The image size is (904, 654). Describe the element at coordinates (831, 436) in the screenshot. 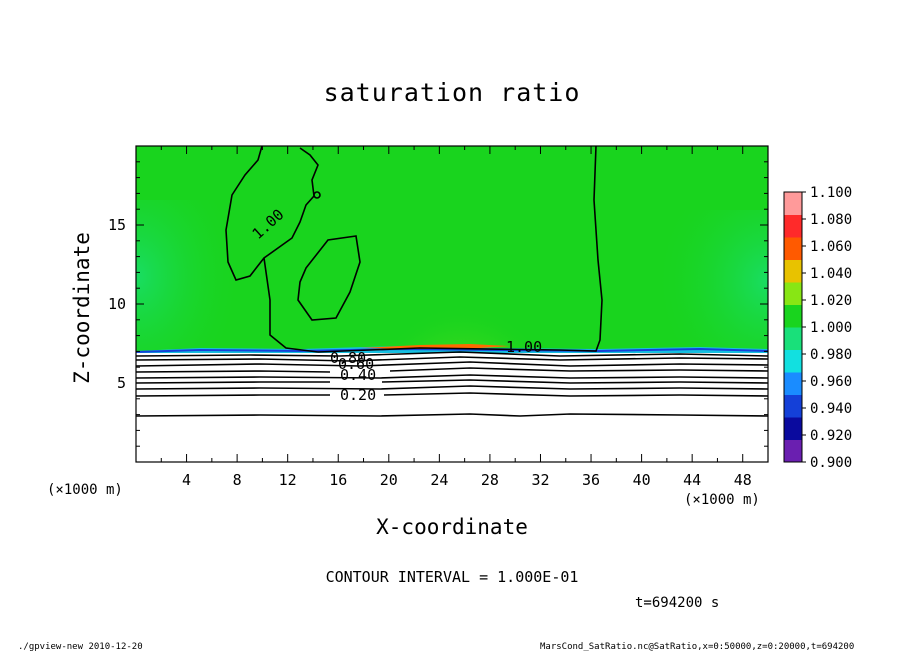

I see `colorbar-label: 0.920` at that location.